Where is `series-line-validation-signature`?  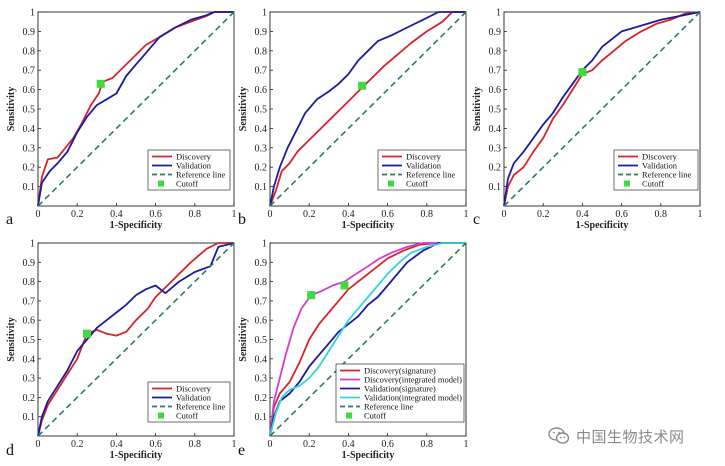 series-line-validation-signature is located at coordinates (367, 339).